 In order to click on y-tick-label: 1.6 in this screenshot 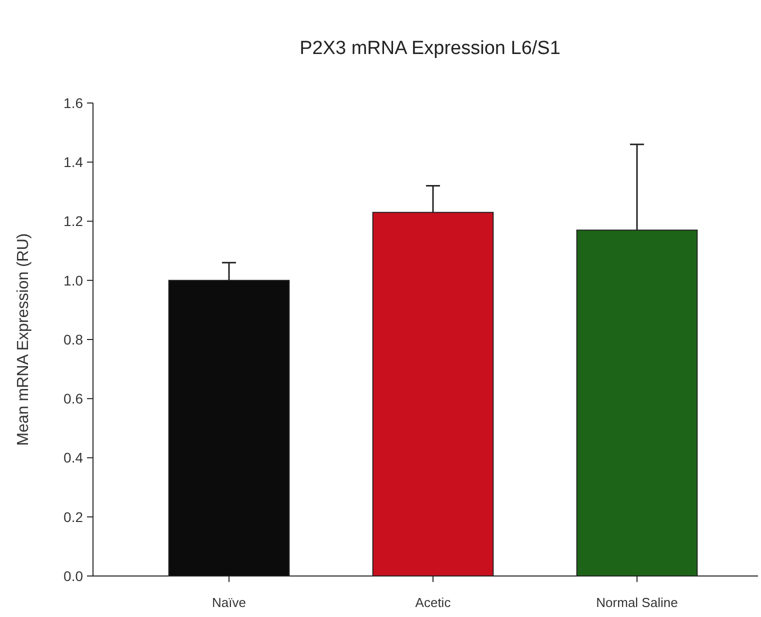, I will do `click(74, 102)`.